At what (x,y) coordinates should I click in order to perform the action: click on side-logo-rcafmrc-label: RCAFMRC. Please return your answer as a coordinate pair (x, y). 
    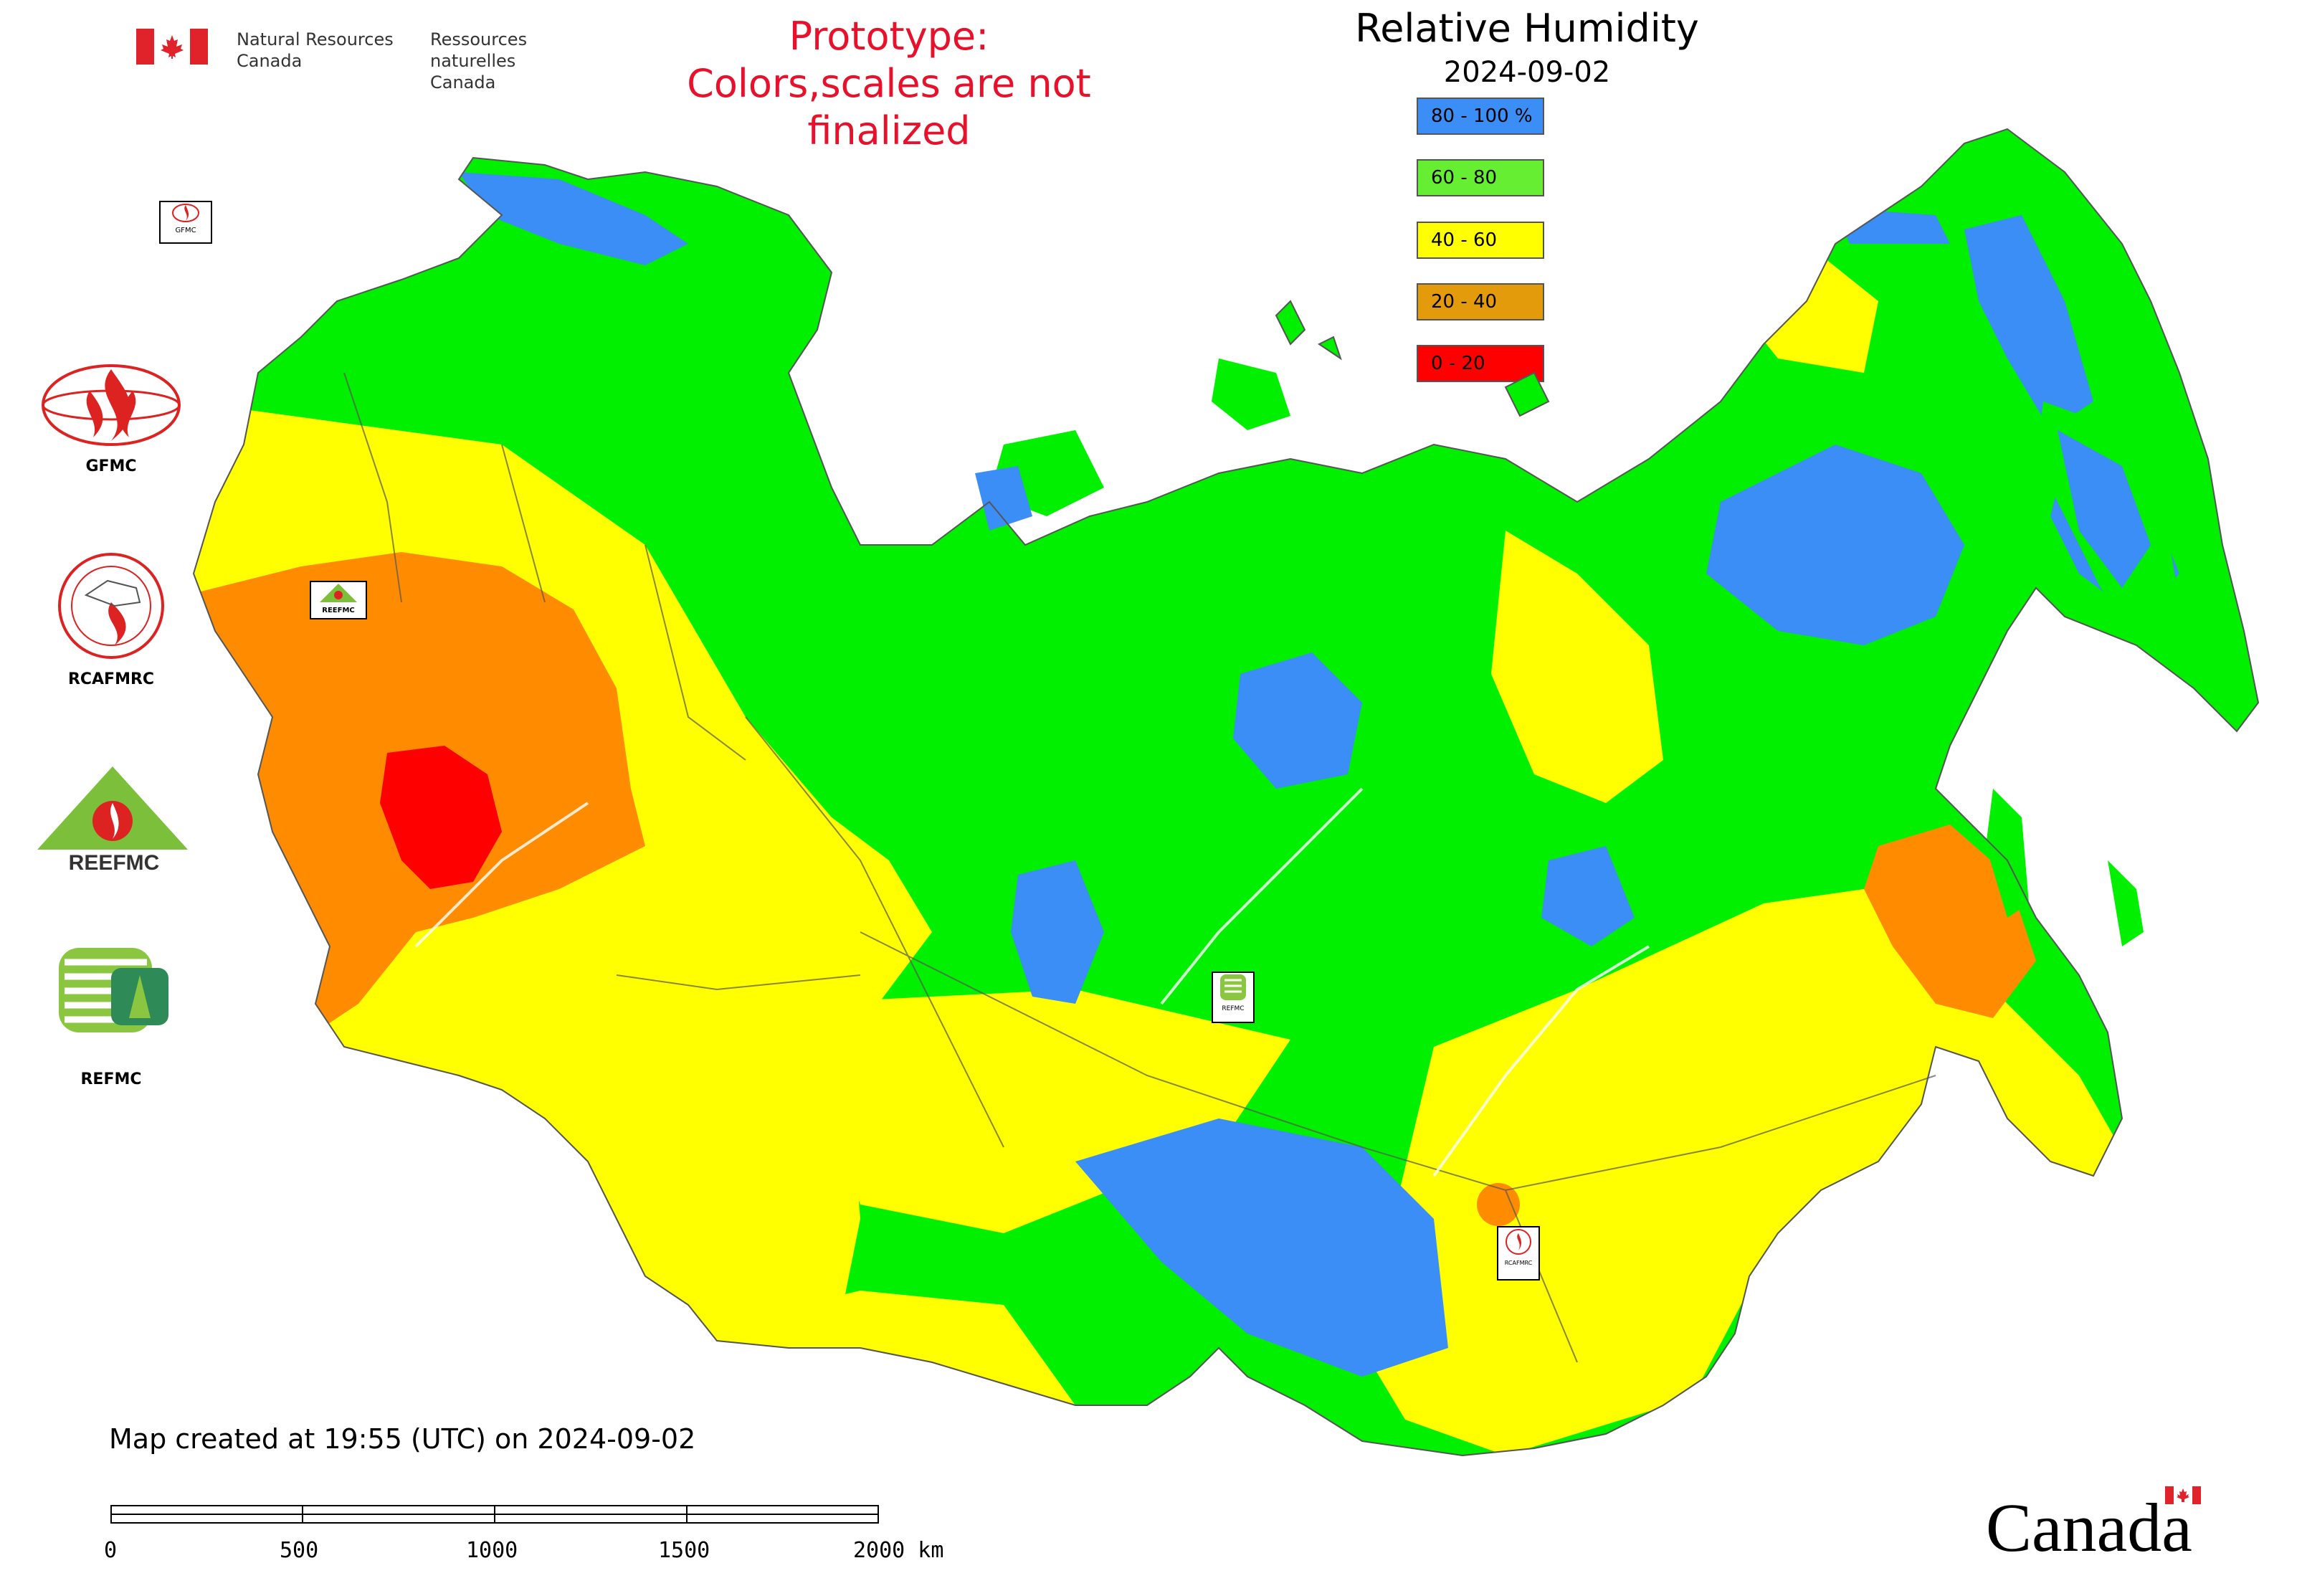
    Looking at the image, I should click on (111, 679).